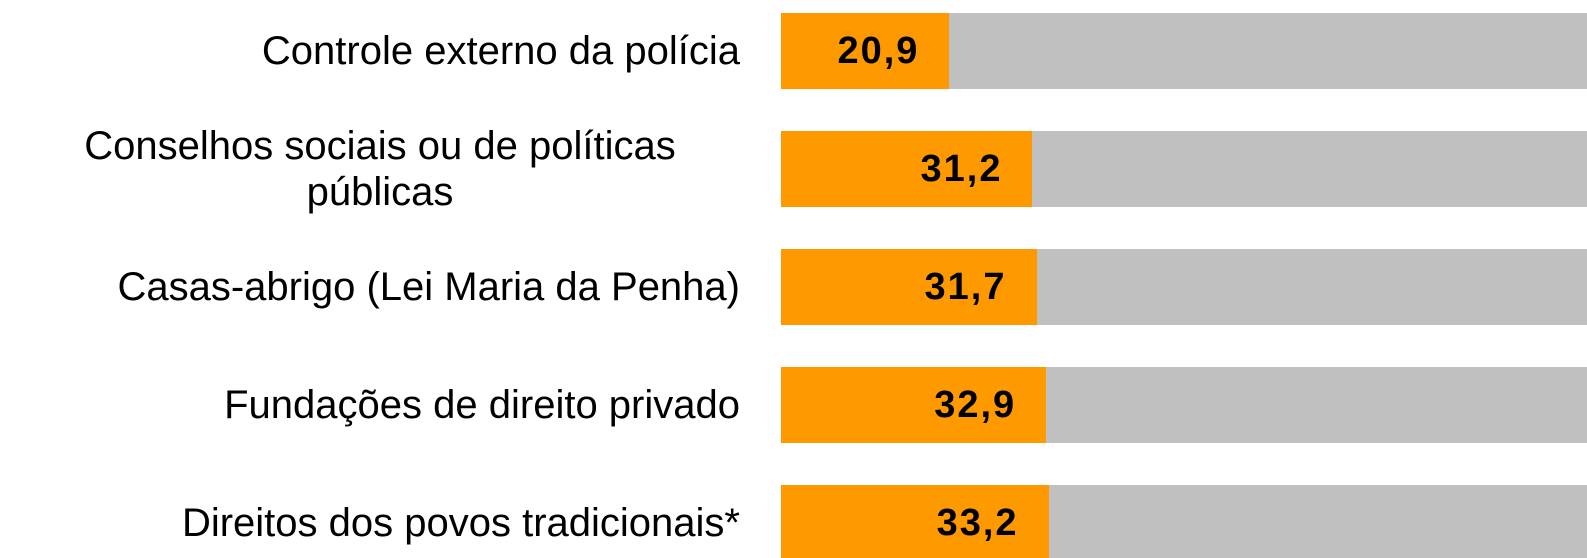  I want to click on category-text: Fundações de direito privado, so click(482, 405).